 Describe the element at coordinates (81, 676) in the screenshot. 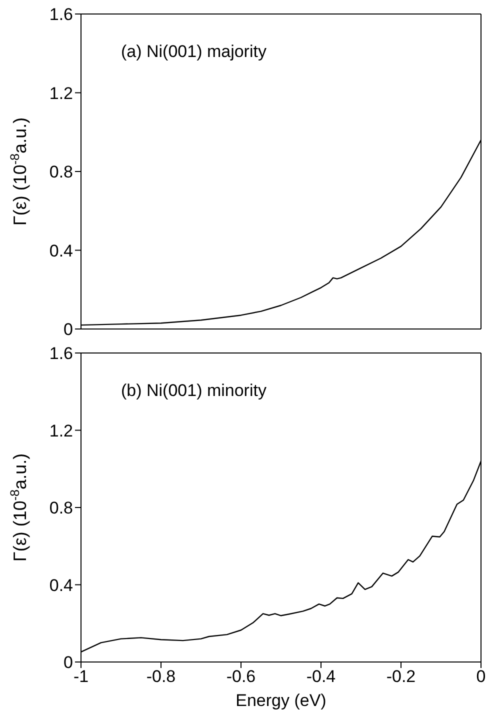

I see `x-tick-label: -1` at that location.